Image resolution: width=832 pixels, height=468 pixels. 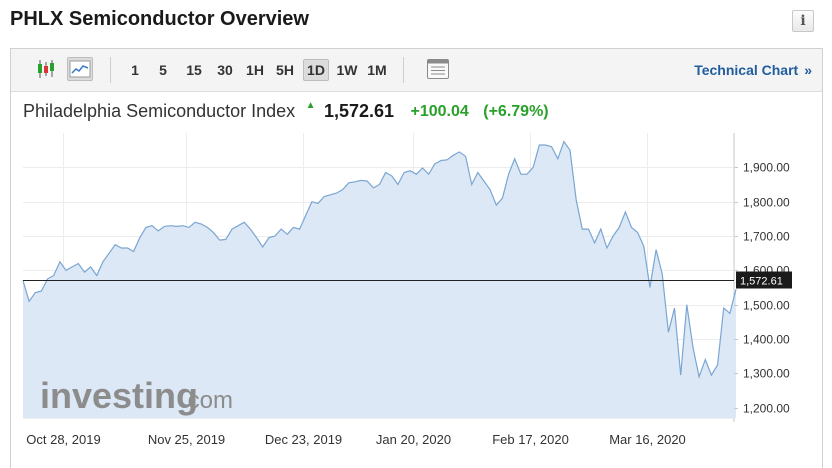 I want to click on watermark-suffix: .com, so click(x=207, y=400).